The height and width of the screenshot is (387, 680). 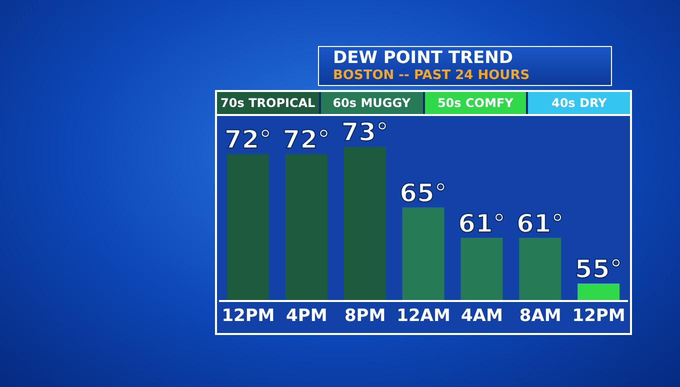 I want to click on data-label: 65°, so click(x=423, y=193).